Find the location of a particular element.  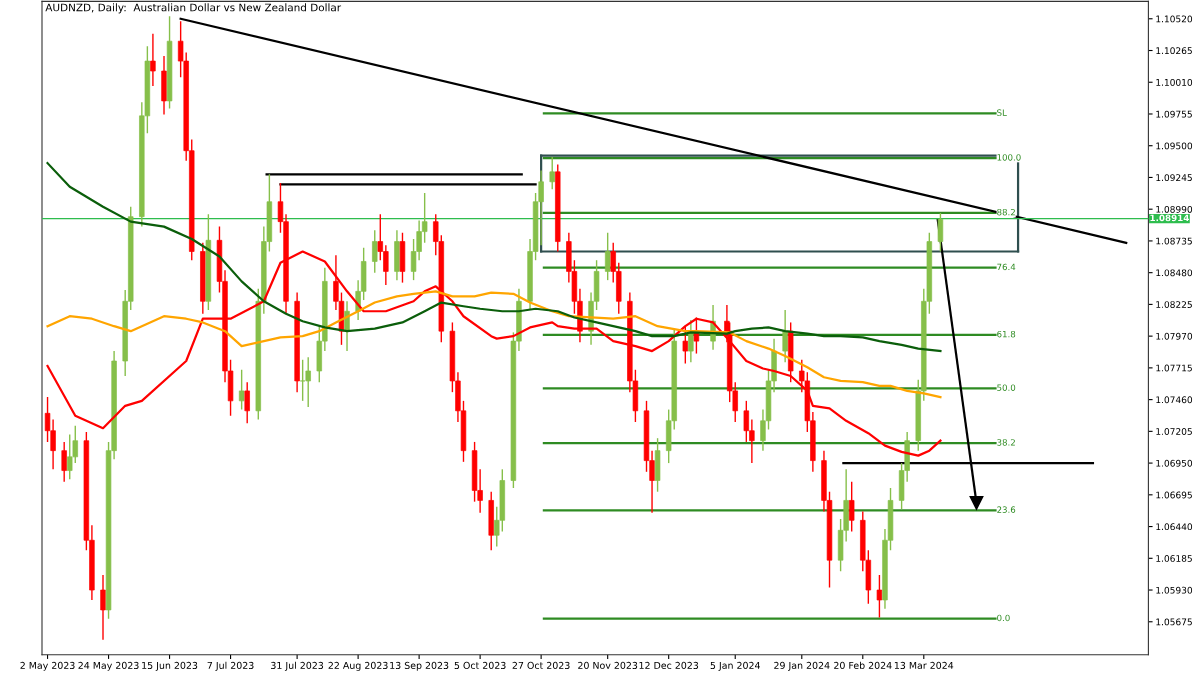

annotation: 50.0 is located at coordinates (1006, 387).